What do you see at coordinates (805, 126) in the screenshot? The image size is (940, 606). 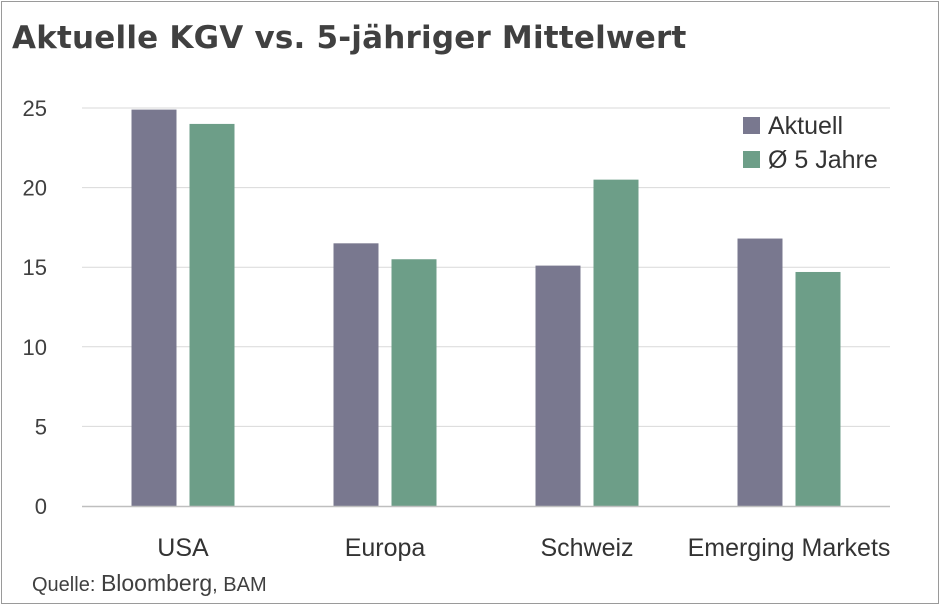 I see `legend-label: Aktuell` at bounding box center [805, 126].